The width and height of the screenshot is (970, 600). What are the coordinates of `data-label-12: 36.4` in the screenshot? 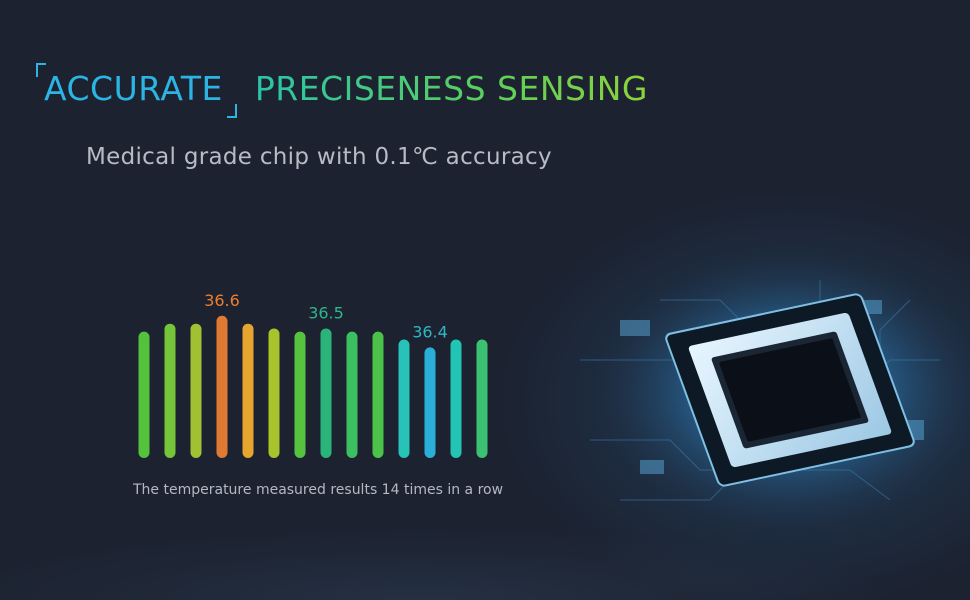 It's located at (430, 331).